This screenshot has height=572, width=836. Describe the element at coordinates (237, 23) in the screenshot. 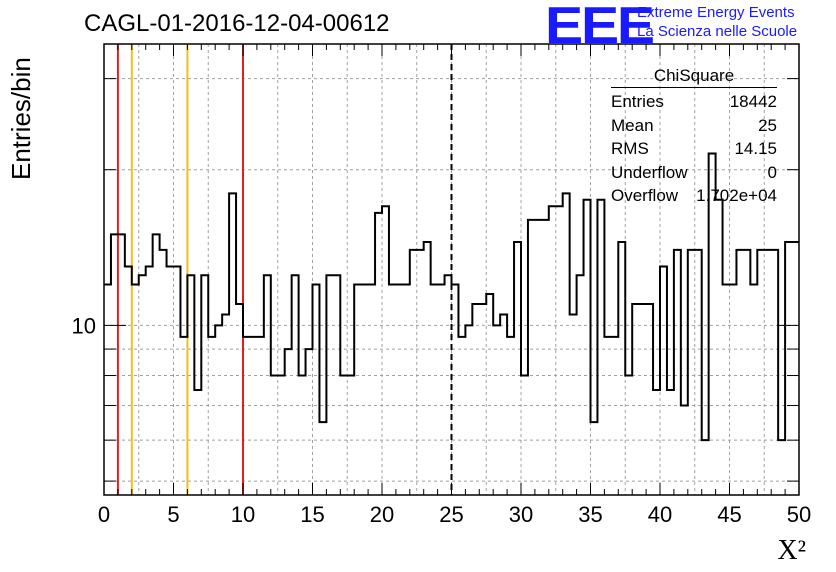

I see `chart-title: CAGL-01-2016-12-04-00612` at that location.